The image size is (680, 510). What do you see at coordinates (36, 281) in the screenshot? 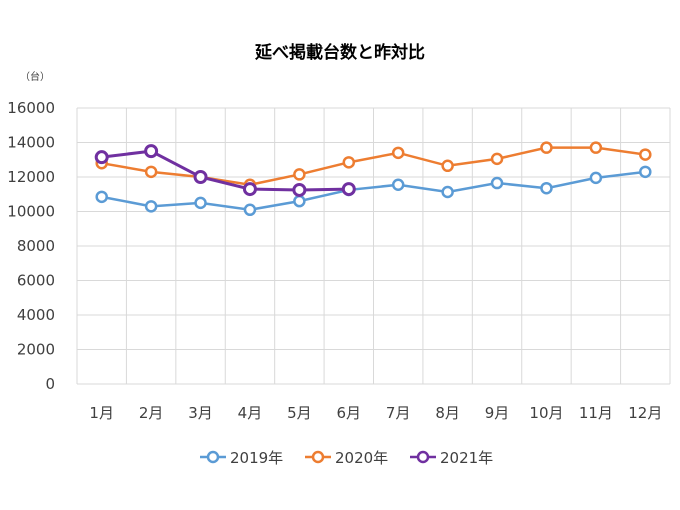
I see `y-tick-label: 6000` at bounding box center [36, 281].